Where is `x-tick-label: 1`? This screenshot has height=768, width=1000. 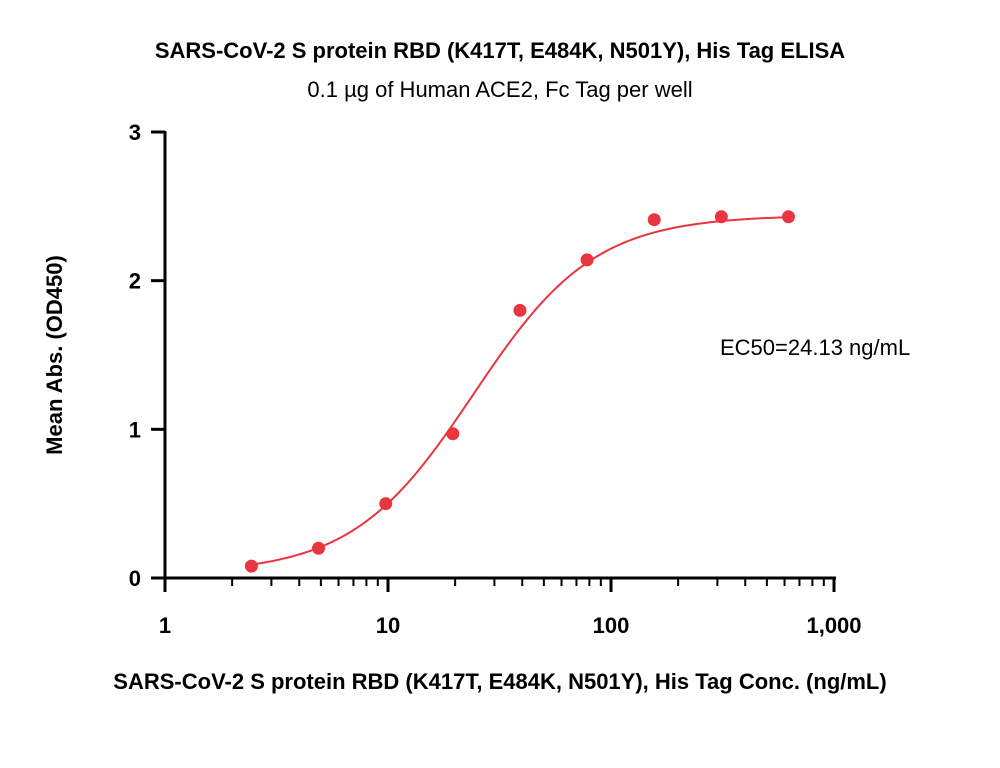
x-tick-label: 1 is located at coordinates (165, 625).